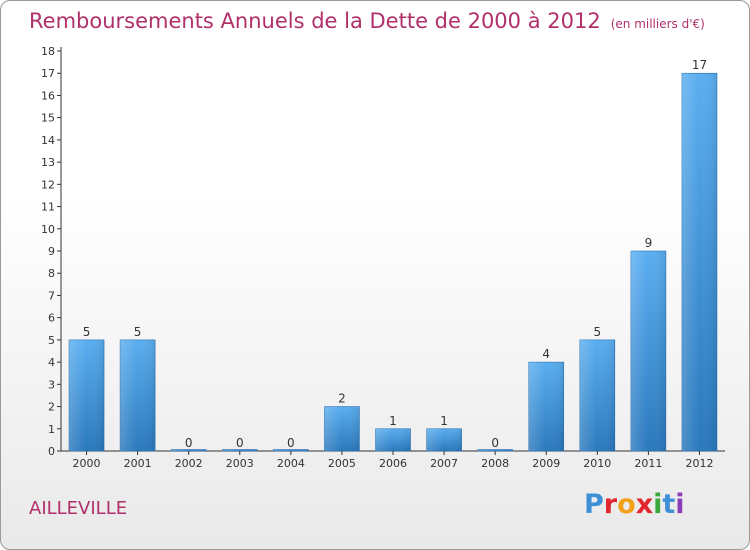 This screenshot has height=550, width=750. What do you see at coordinates (48, 118) in the screenshot?
I see `y-tick-label: 15` at bounding box center [48, 118].